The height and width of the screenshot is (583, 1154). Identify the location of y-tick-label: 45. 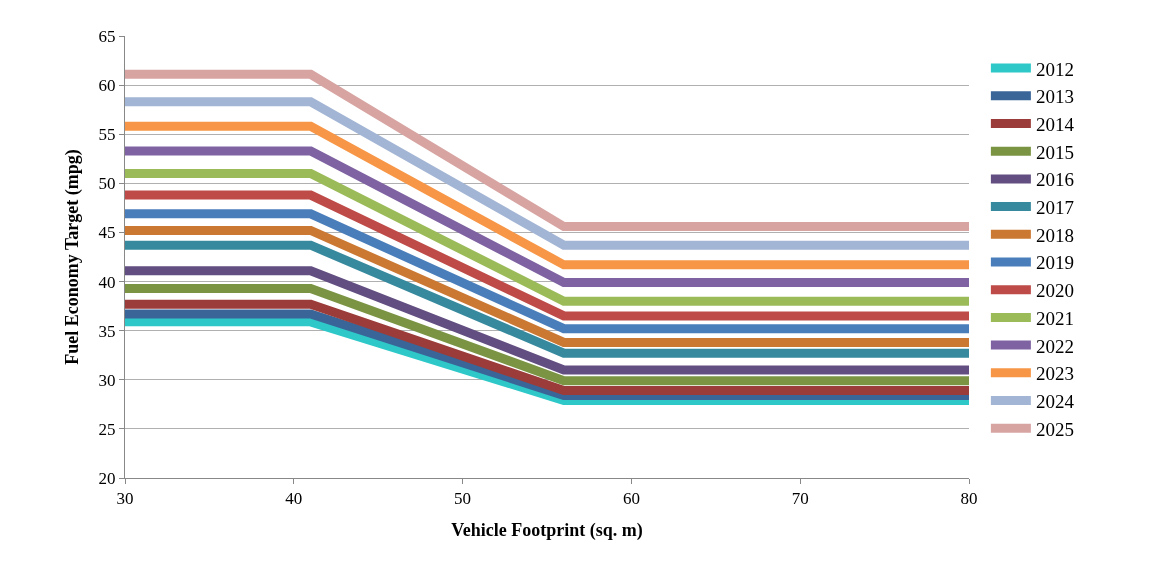
(107, 233).